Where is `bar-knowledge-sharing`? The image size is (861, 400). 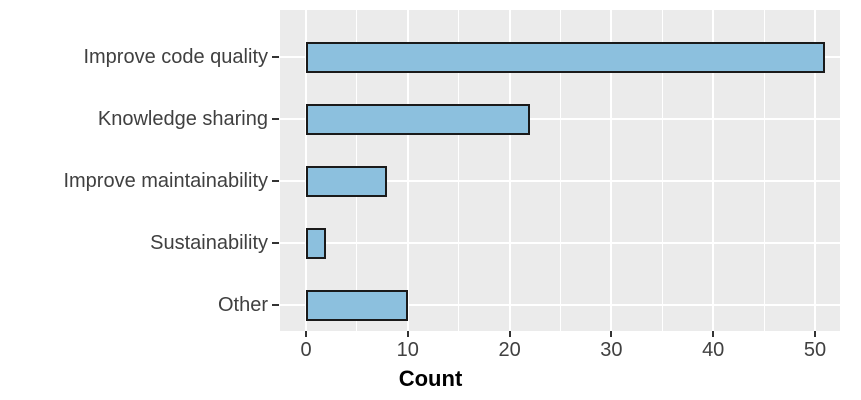 bar-knowledge-sharing is located at coordinates (418, 119).